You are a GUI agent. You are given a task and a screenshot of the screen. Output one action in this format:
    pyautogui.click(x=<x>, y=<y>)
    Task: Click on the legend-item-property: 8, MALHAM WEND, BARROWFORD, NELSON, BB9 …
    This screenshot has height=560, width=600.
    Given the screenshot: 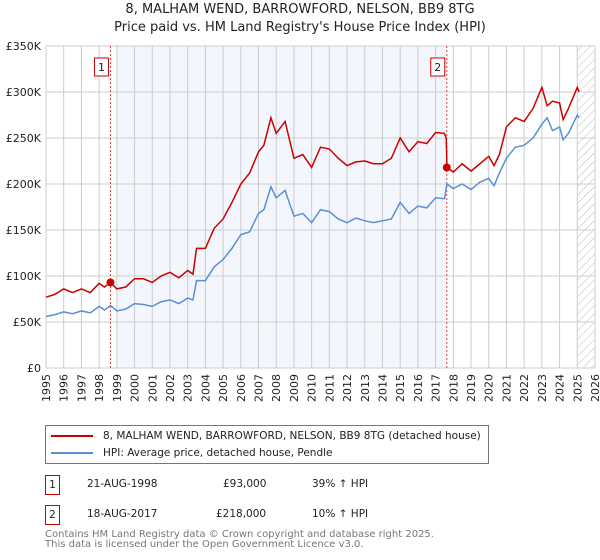 What is the action you would take?
    pyautogui.click(x=266, y=436)
    